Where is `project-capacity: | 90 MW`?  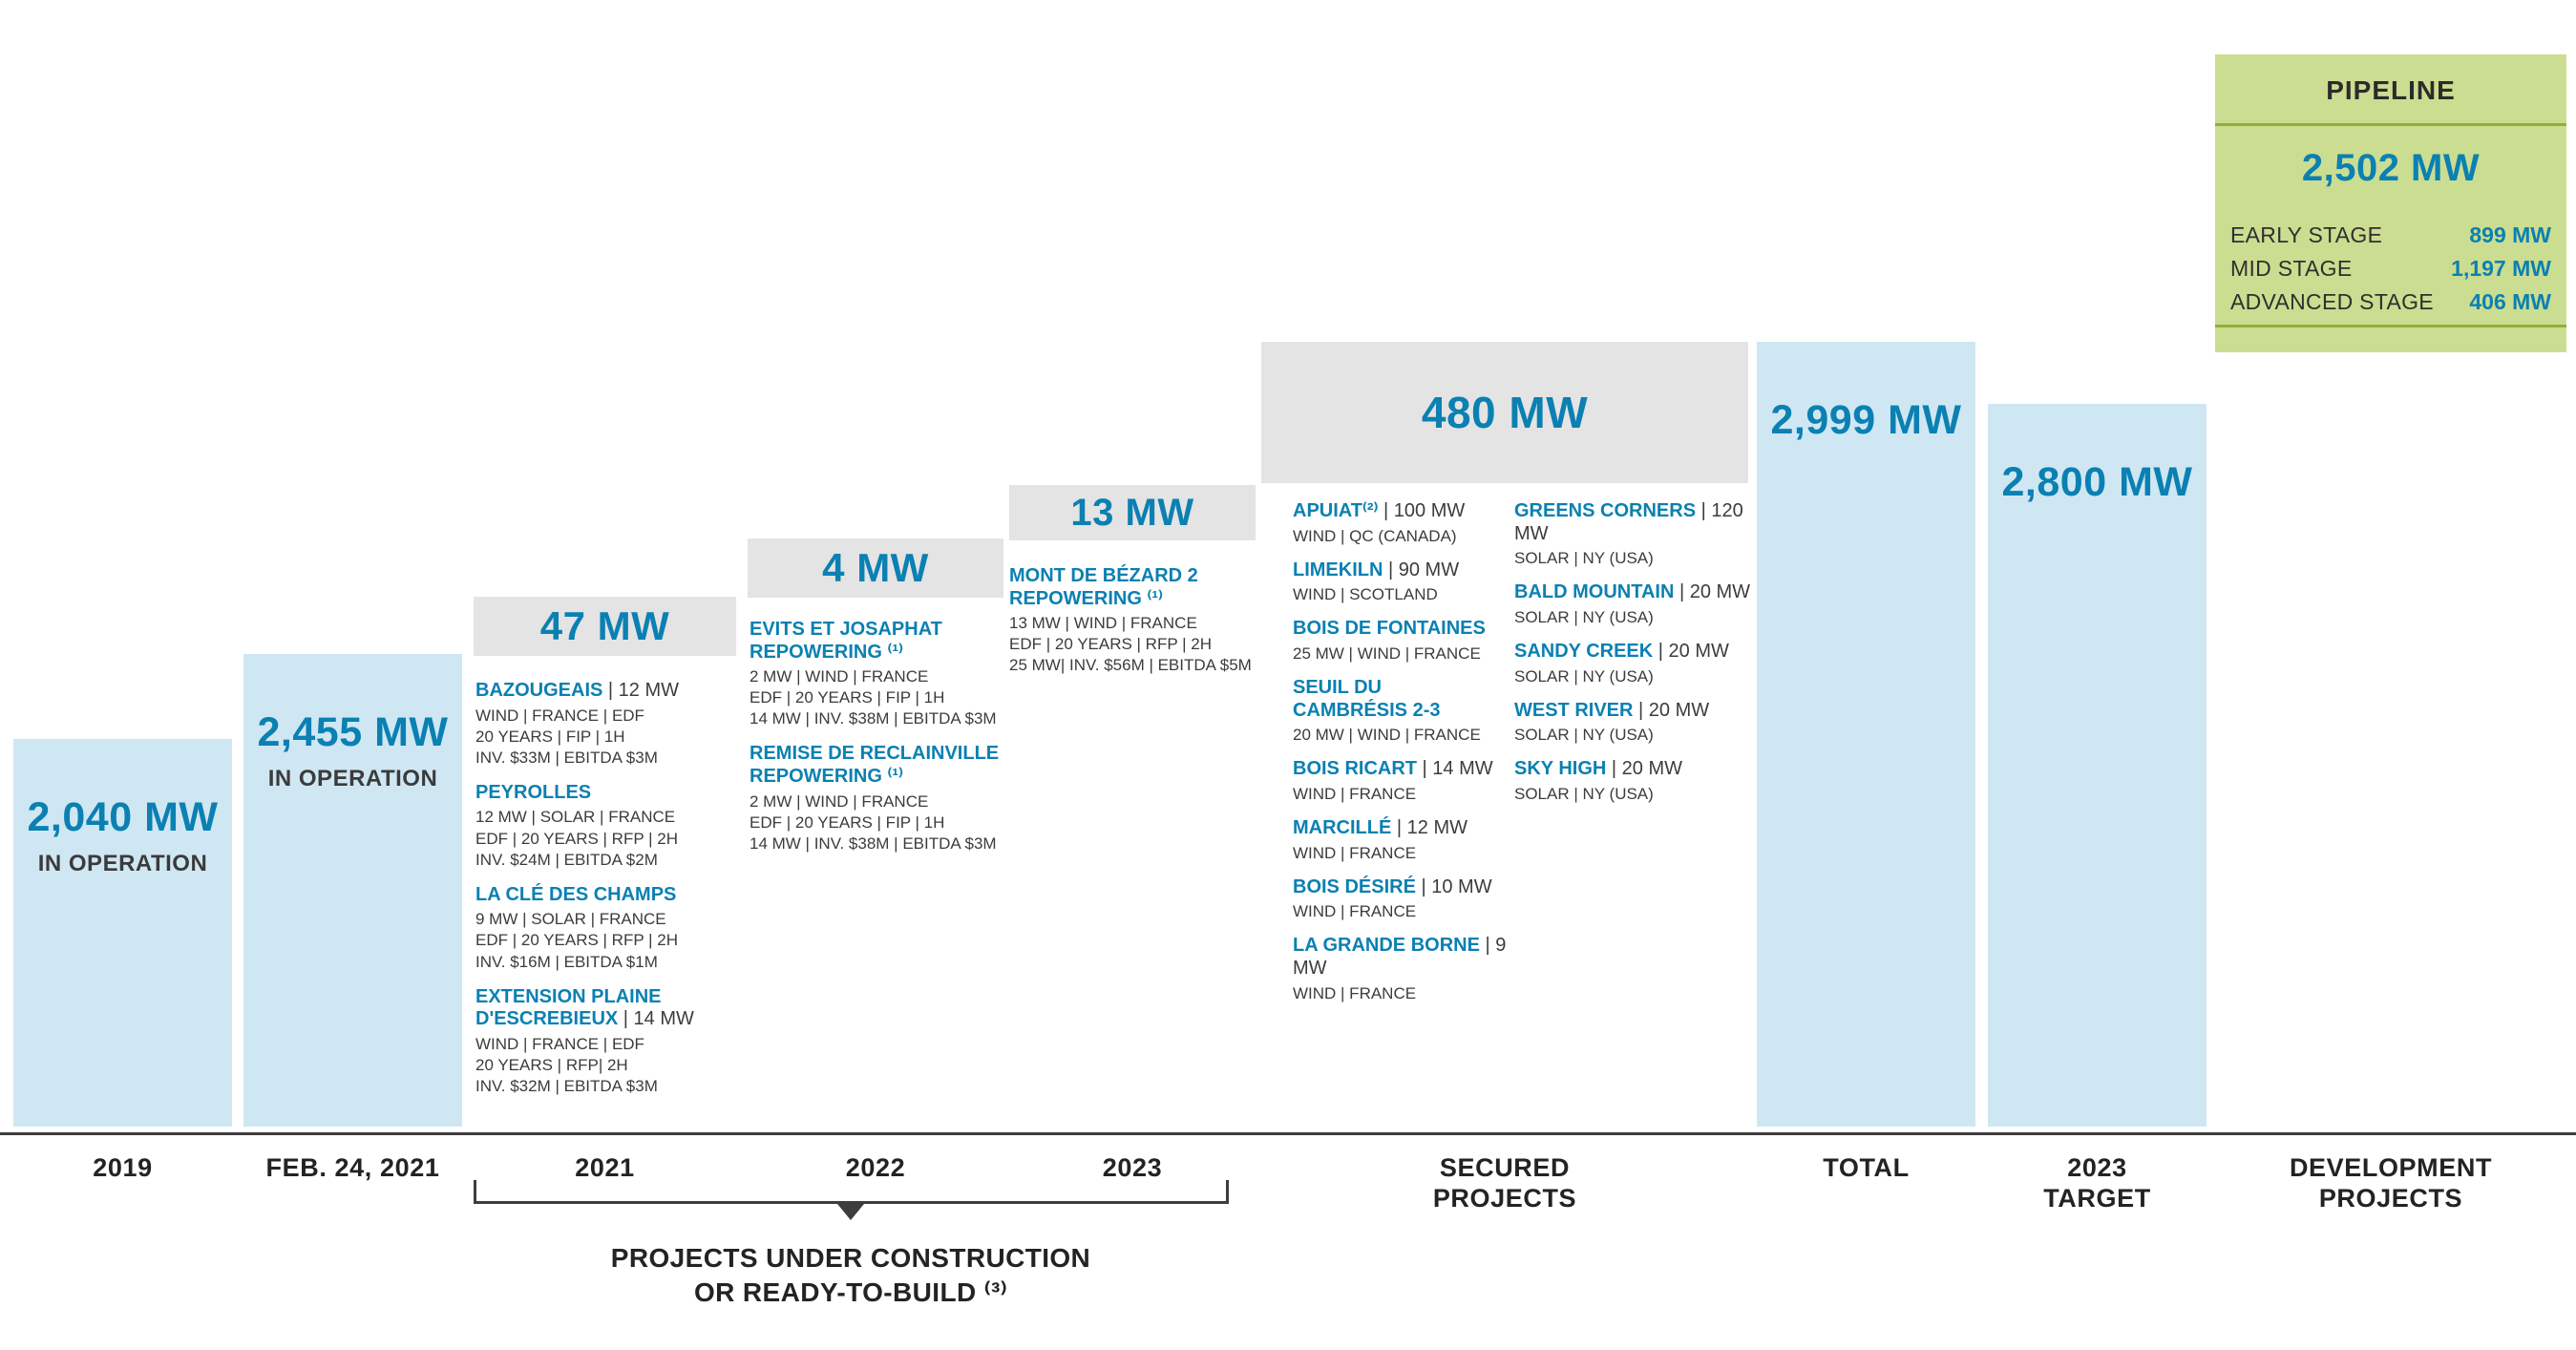
project-capacity: | 90 MW is located at coordinates (1421, 569).